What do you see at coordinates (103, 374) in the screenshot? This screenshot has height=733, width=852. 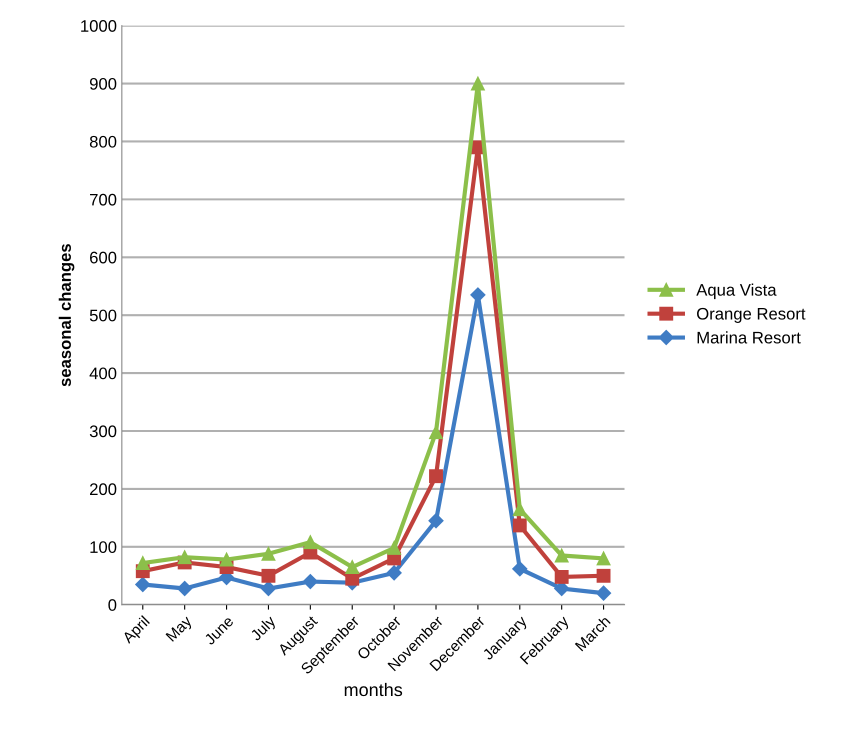 I see `y-tick-label: 400` at bounding box center [103, 374].